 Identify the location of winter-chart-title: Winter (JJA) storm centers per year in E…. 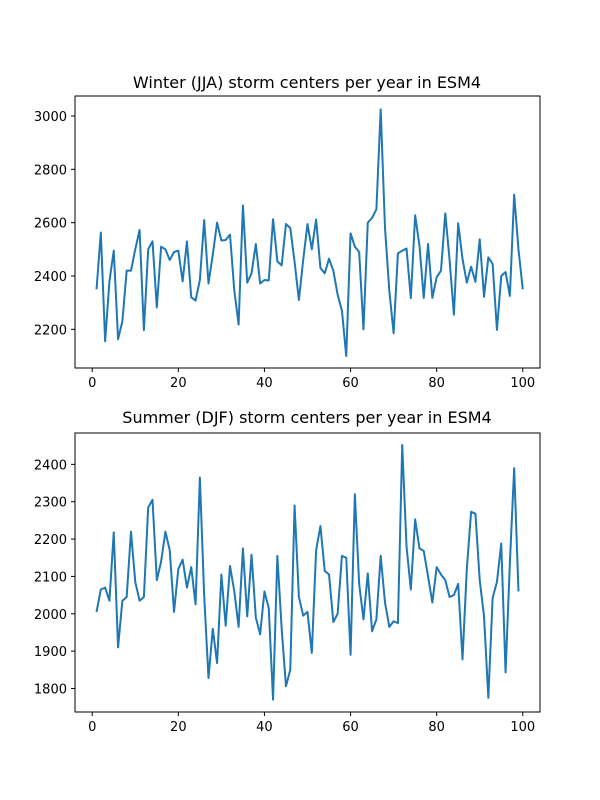
(307, 82).